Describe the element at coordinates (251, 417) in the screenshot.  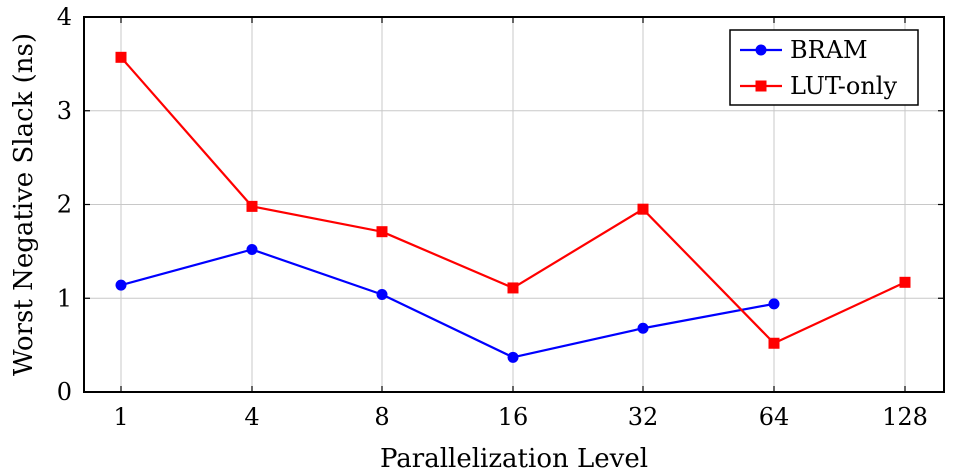
I see `x-tick-label-4: 4` at that location.